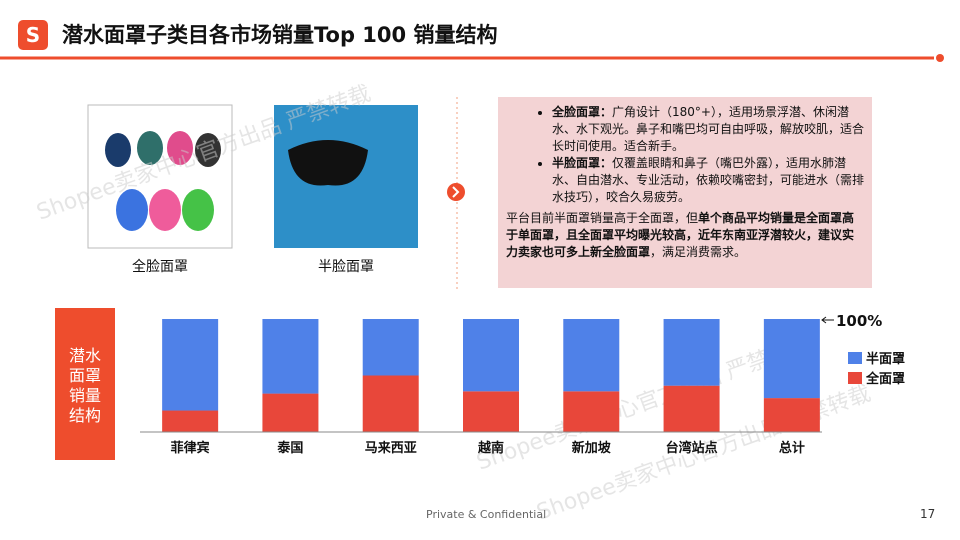 Image resolution: width=960 pixels, height=540 pixels. I want to click on text-run: ，满足消费需求。, so click(698, 252).